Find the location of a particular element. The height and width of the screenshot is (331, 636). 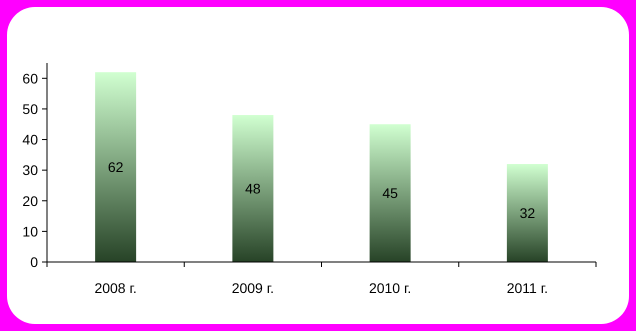

y-tick-label: 20 is located at coordinates (30, 200).